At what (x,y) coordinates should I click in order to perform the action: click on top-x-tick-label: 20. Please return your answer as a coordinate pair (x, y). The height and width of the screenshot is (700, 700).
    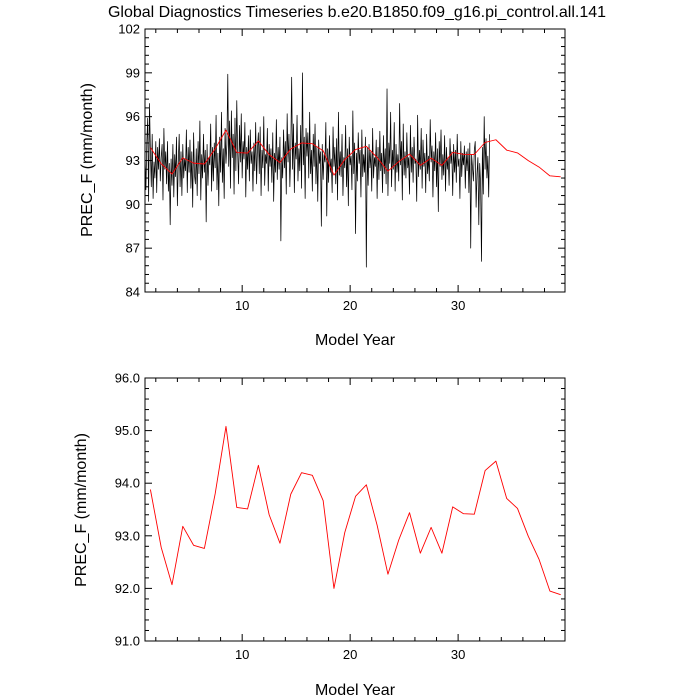
    Looking at the image, I should click on (350, 305).